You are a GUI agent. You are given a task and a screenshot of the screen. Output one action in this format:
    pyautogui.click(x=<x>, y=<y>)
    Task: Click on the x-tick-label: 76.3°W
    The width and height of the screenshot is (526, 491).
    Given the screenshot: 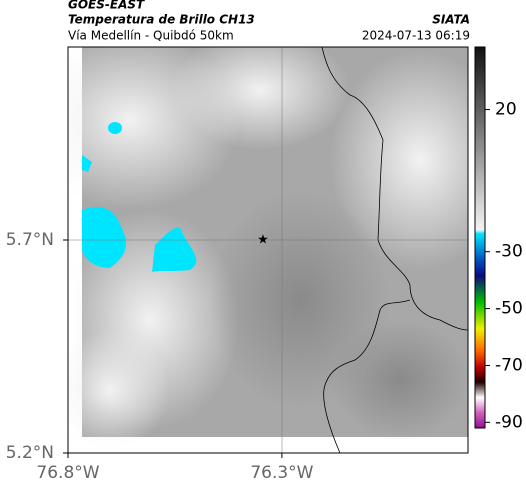 What is the action you would take?
    pyautogui.click(x=281, y=473)
    